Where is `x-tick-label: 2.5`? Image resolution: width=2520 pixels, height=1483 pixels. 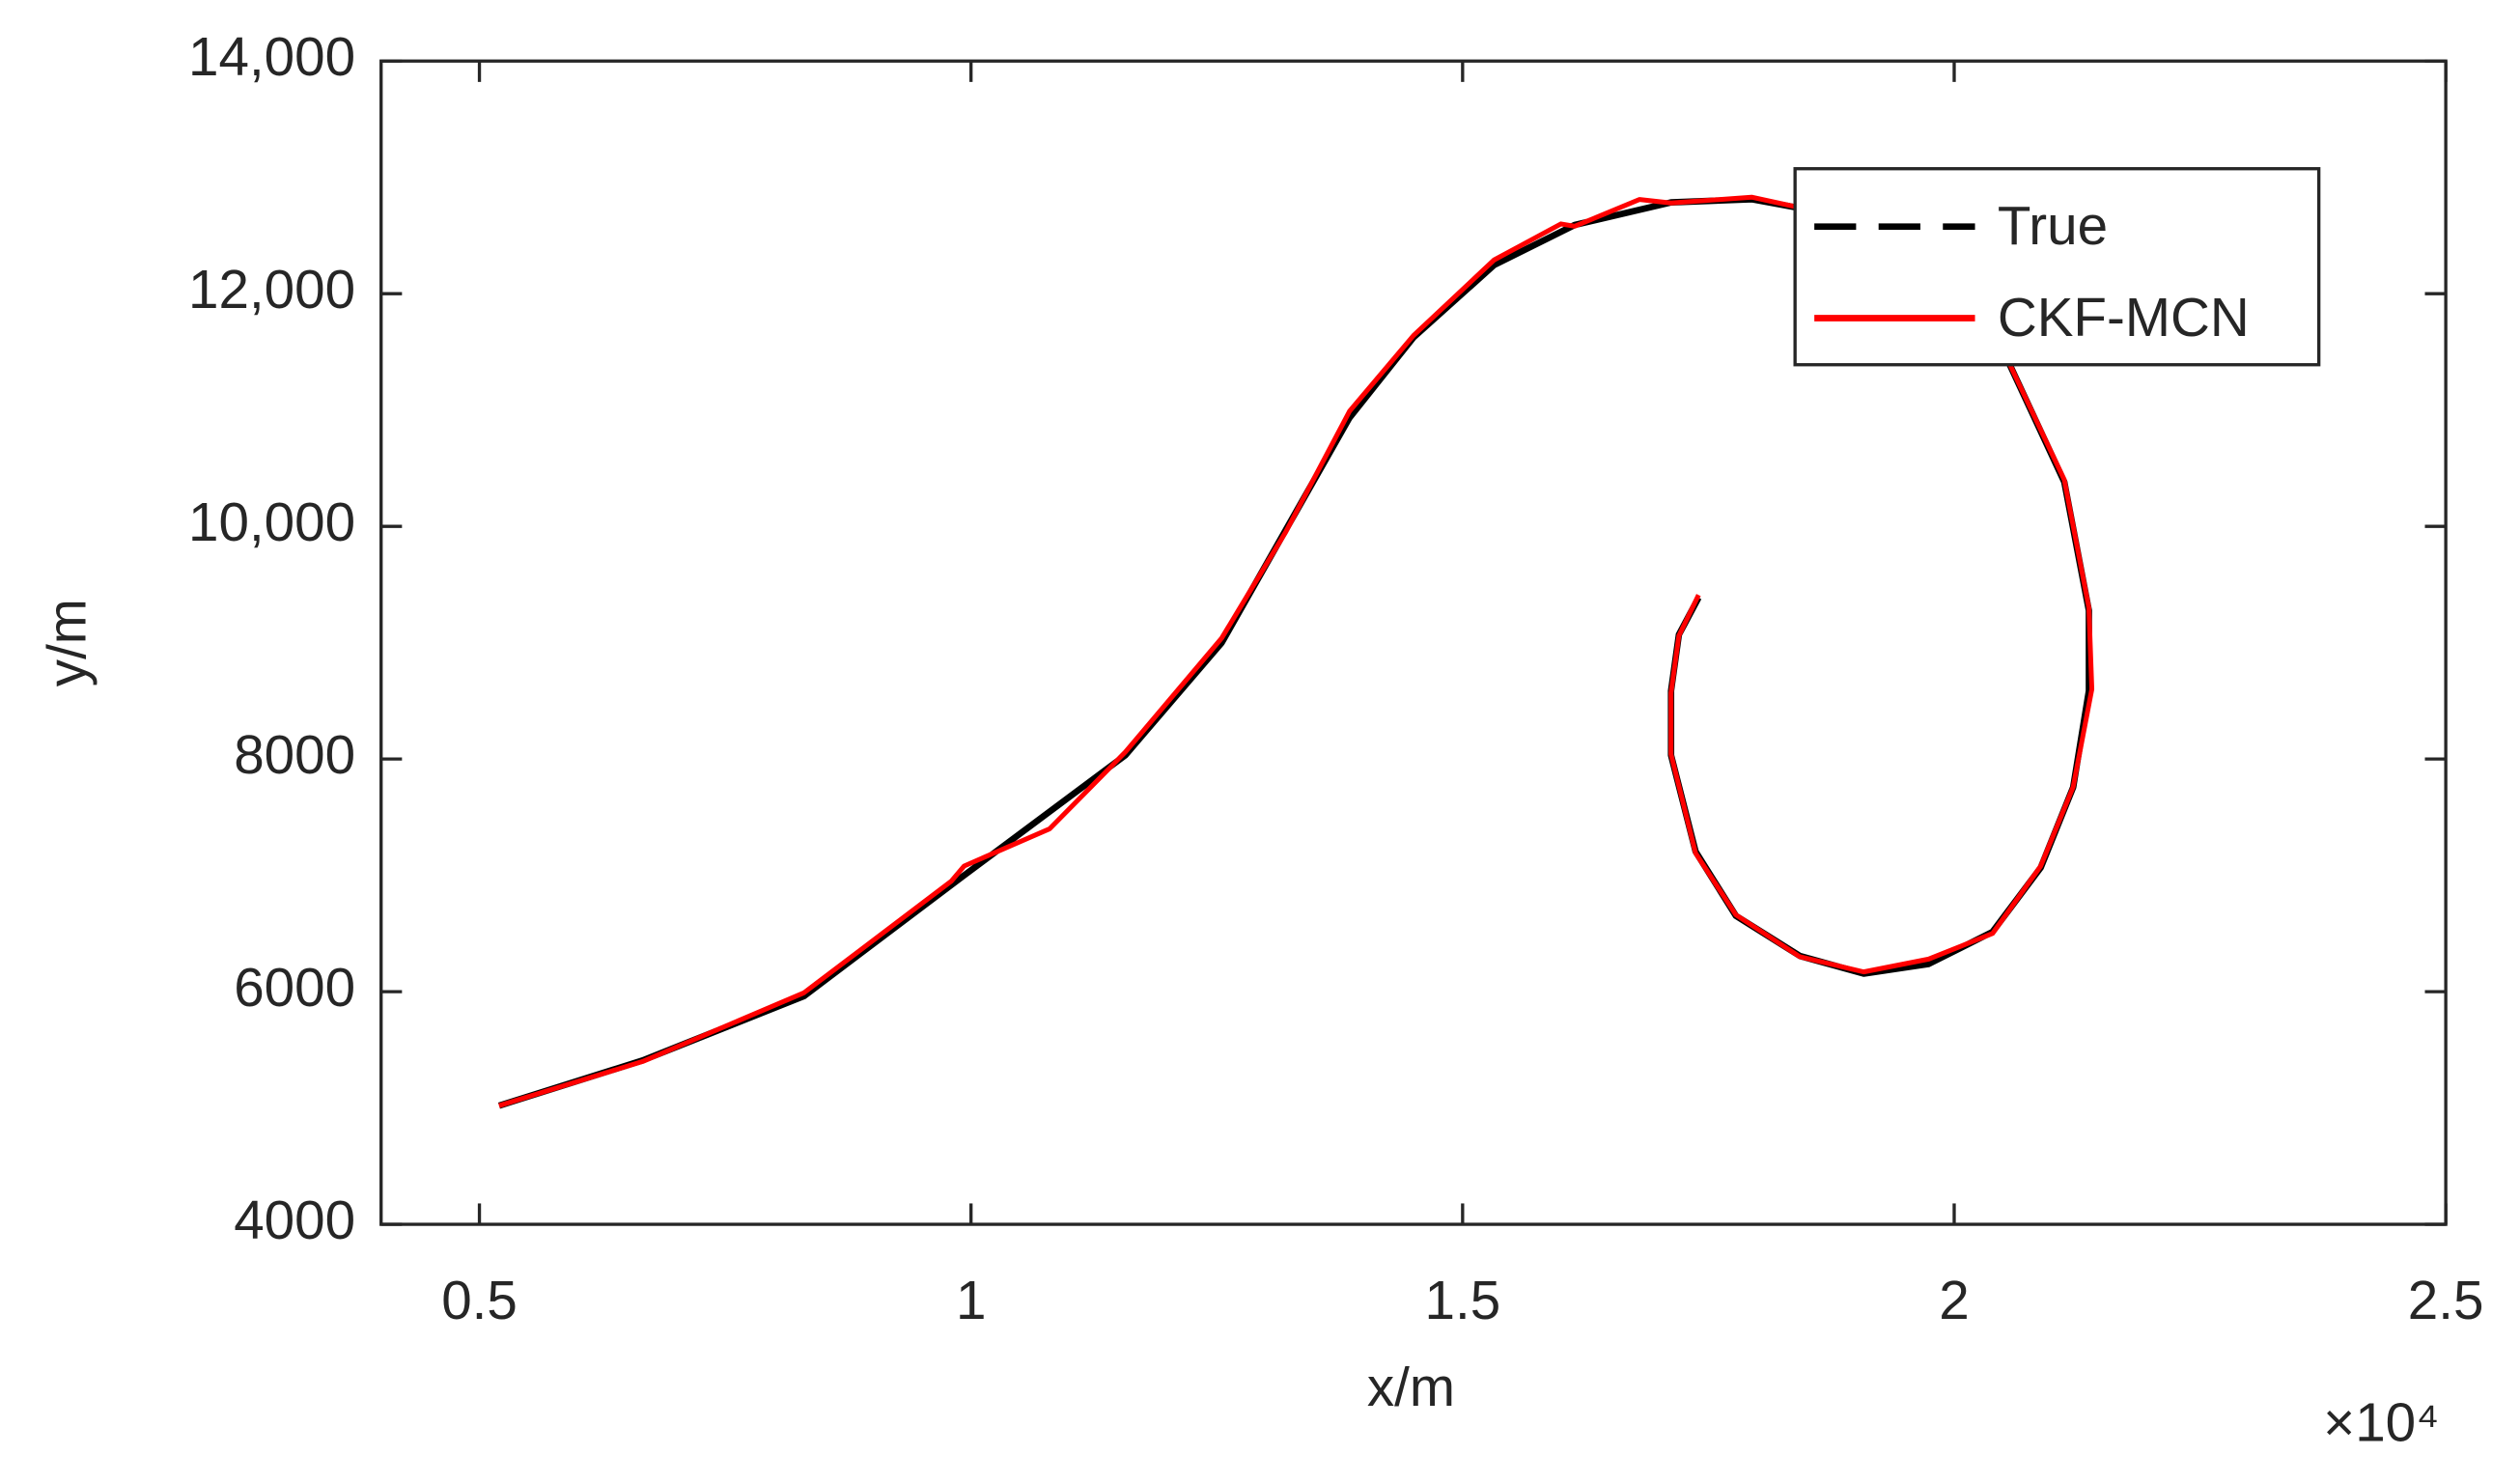
x-tick-label: 2.5 is located at coordinates (2446, 1300).